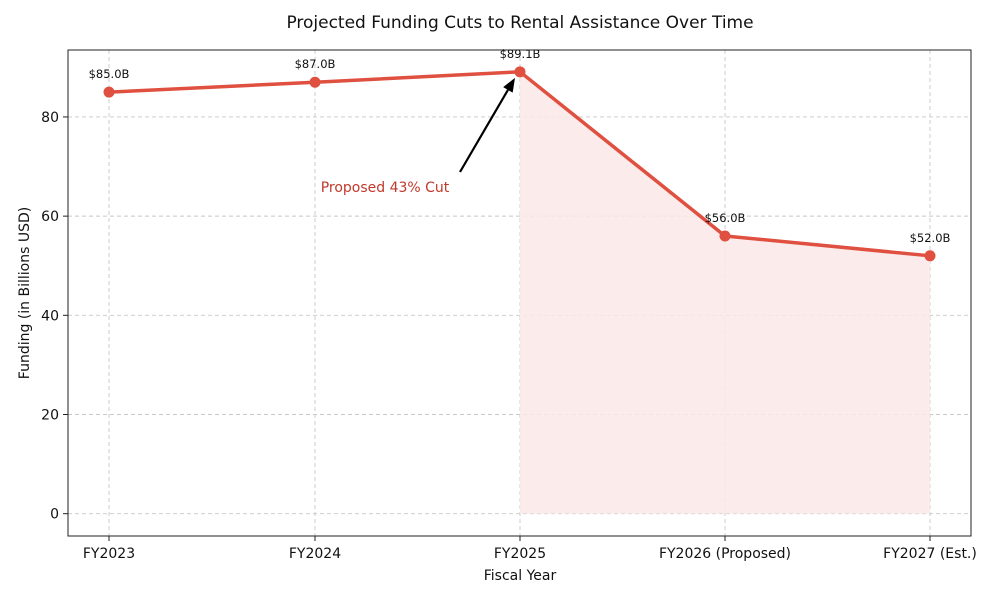 The image size is (1000, 600). What do you see at coordinates (54, 515) in the screenshot?
I see `y-tick-label: 0` at bounding box center [54, 515].